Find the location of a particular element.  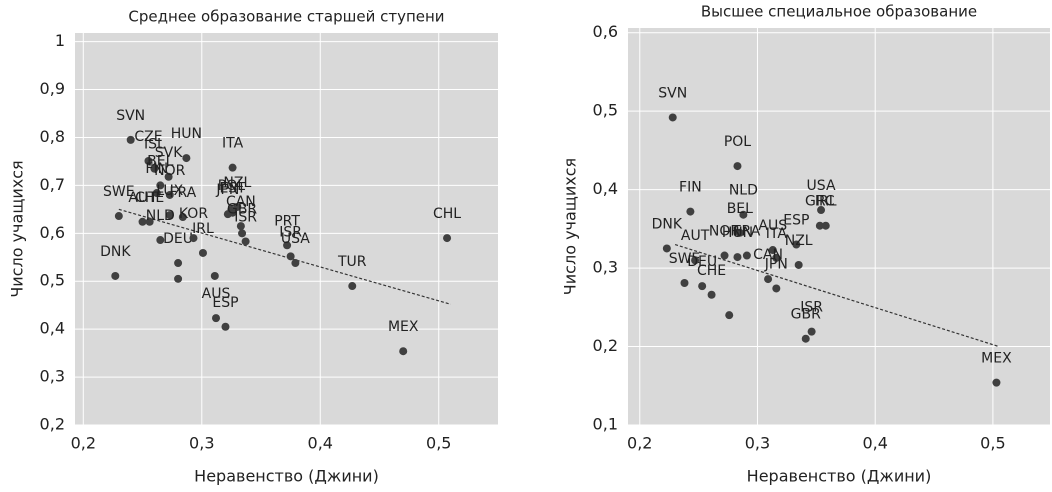

point-label: GRC is located at coordinates (820, 202).